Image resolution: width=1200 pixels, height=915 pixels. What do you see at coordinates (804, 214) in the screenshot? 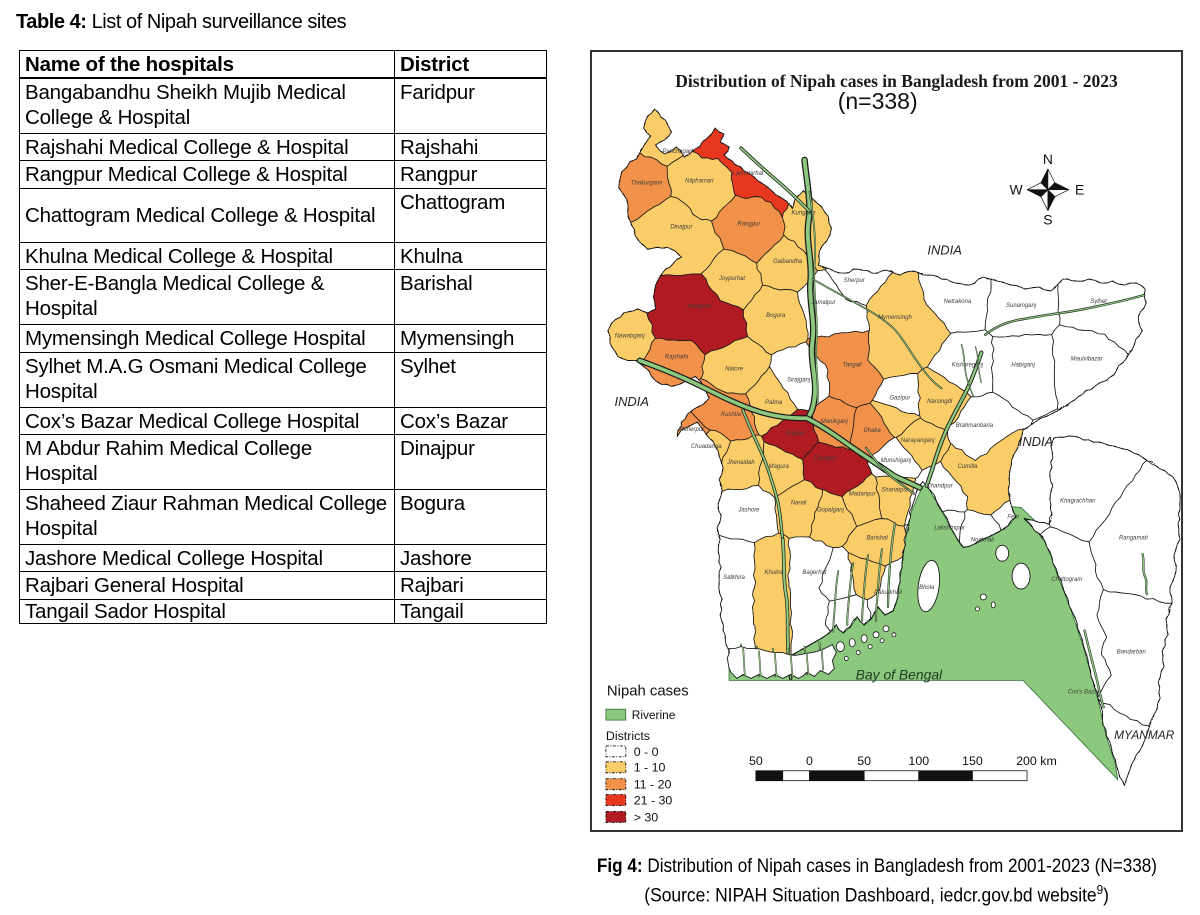
I see `svg-text: Kurigram` at bounding box center [804, 214].